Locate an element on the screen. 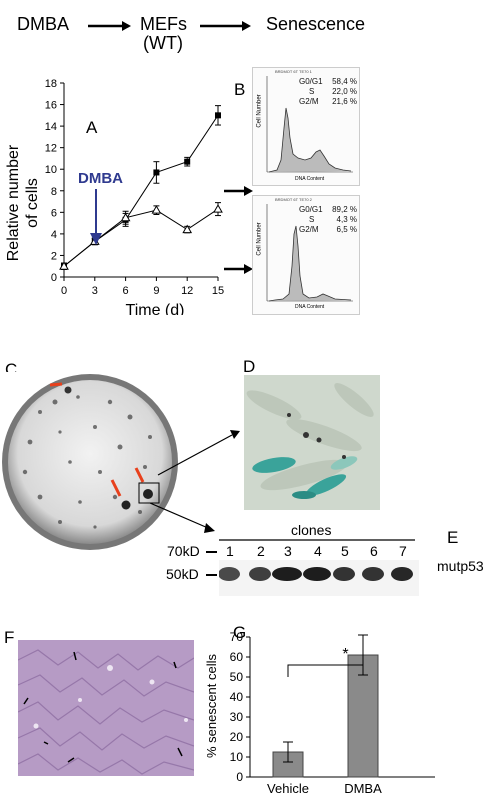 The image size is (500, 806). flow-senescence: Senescence is located at coordinates (316, 24).